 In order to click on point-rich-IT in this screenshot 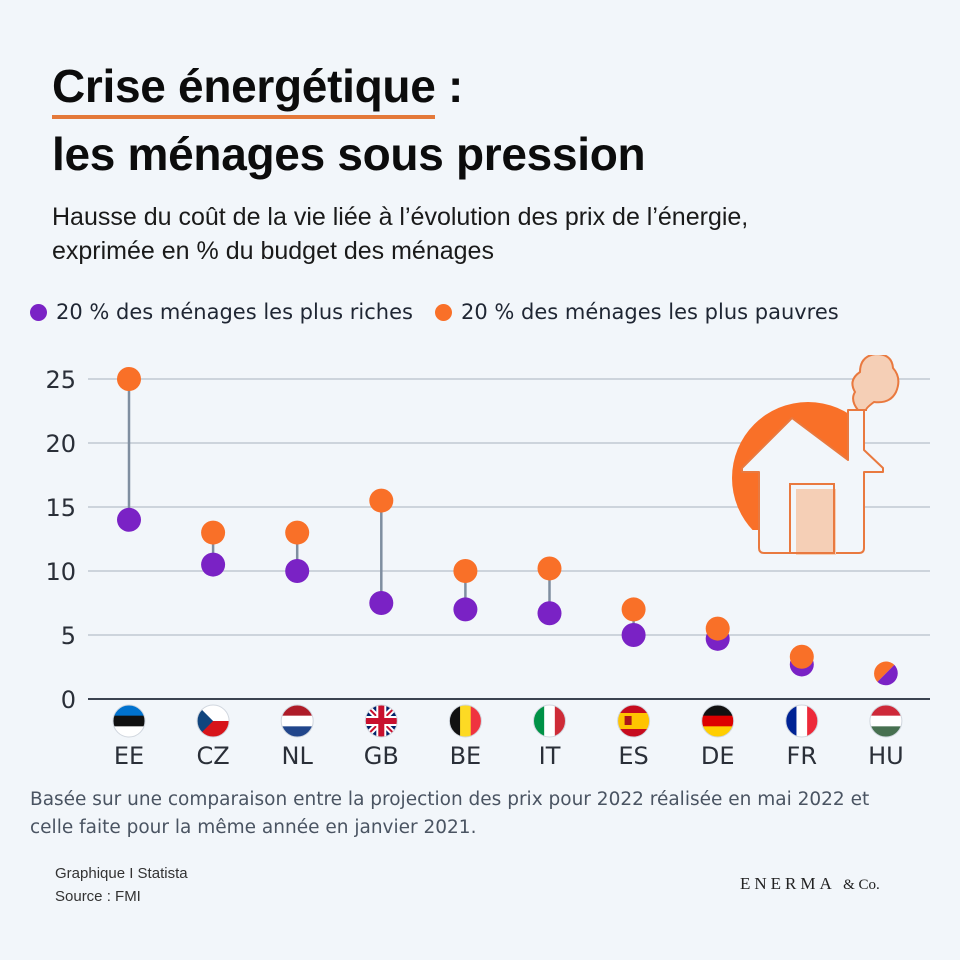, I will do `click(549, 613)`.